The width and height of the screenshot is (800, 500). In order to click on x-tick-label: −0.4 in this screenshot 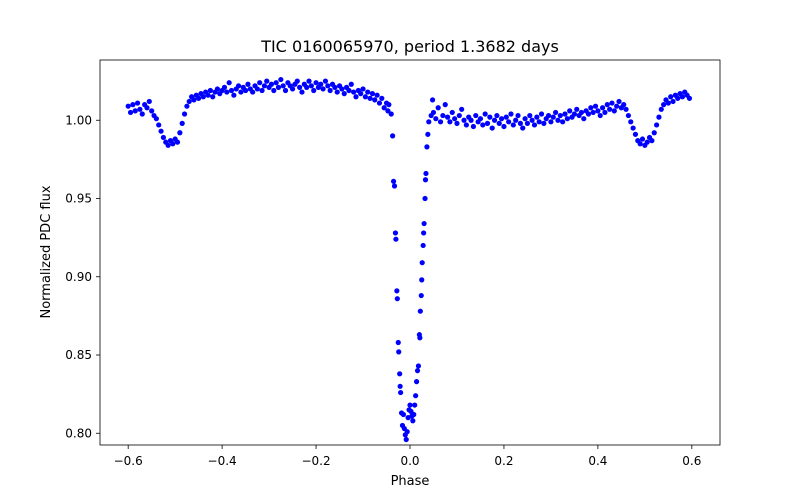, I will do `click(222, 461)`.